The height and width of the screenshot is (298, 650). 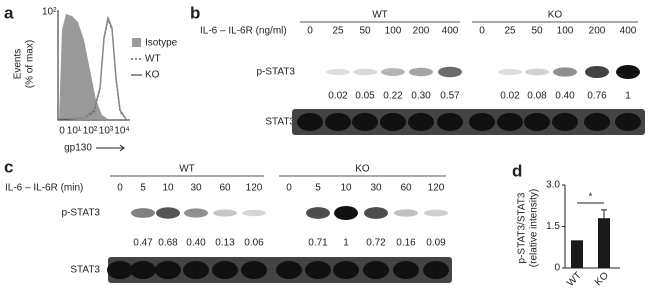 I want to click on arrow, so click(x=110, y=148).